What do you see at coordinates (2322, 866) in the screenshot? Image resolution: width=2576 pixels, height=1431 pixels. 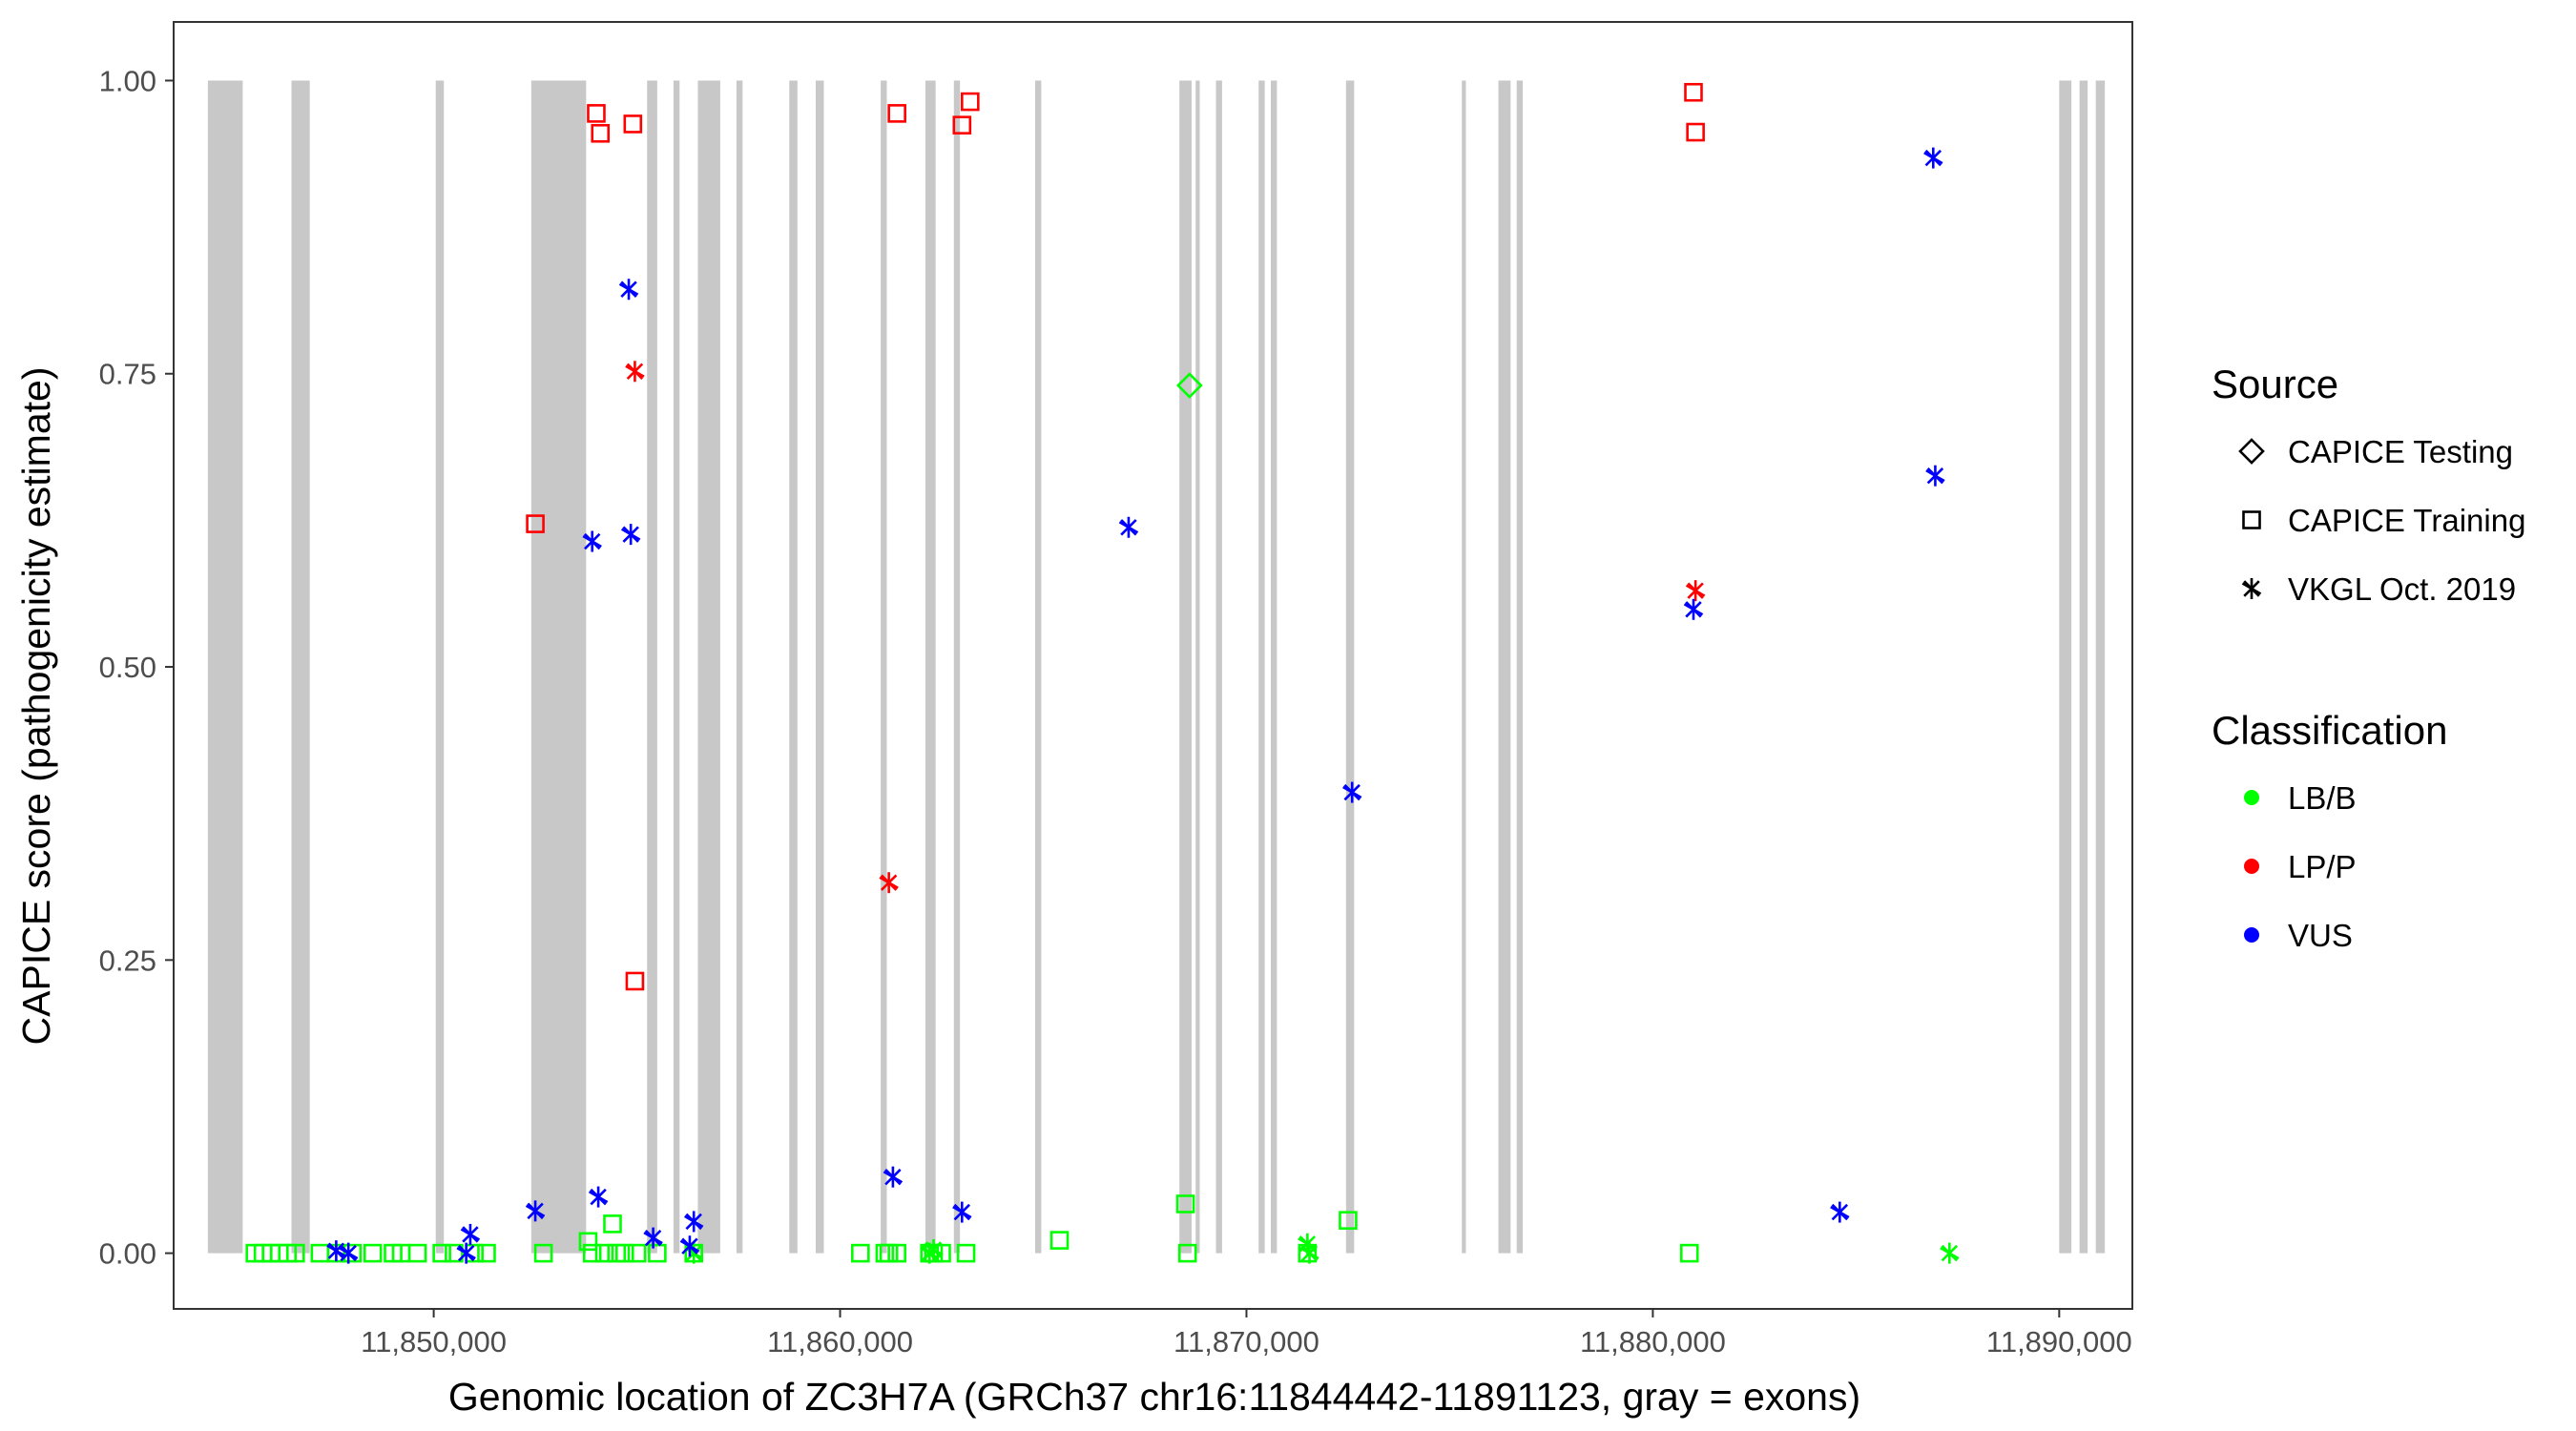 I see `legend-class-label: LP/P` at bounding box center [2322, 866].